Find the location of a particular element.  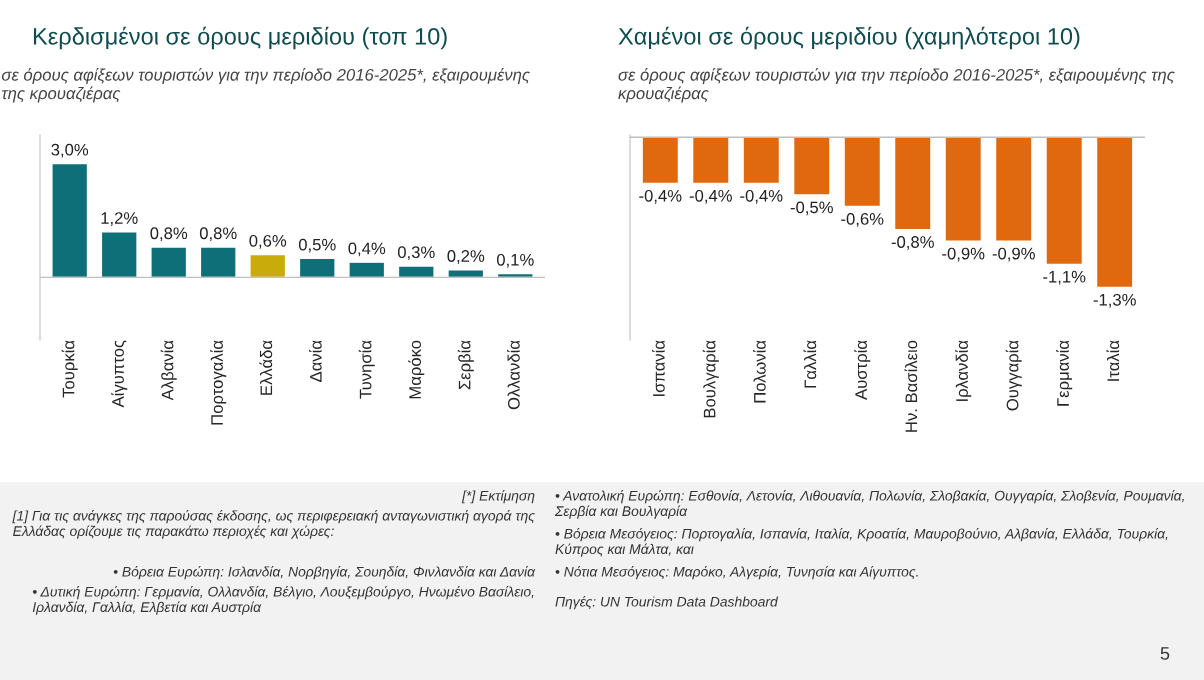

text: • Δυτική Ευρώπη: Γερμανία, Ολλανδία, Βέλγιο, Λουξεμβούργο, Ηνωμένο Βασίλειο, Ιρλανδία, Γαλλία, Ελβετία και Αυστρία is located at coordinates (283, 600).